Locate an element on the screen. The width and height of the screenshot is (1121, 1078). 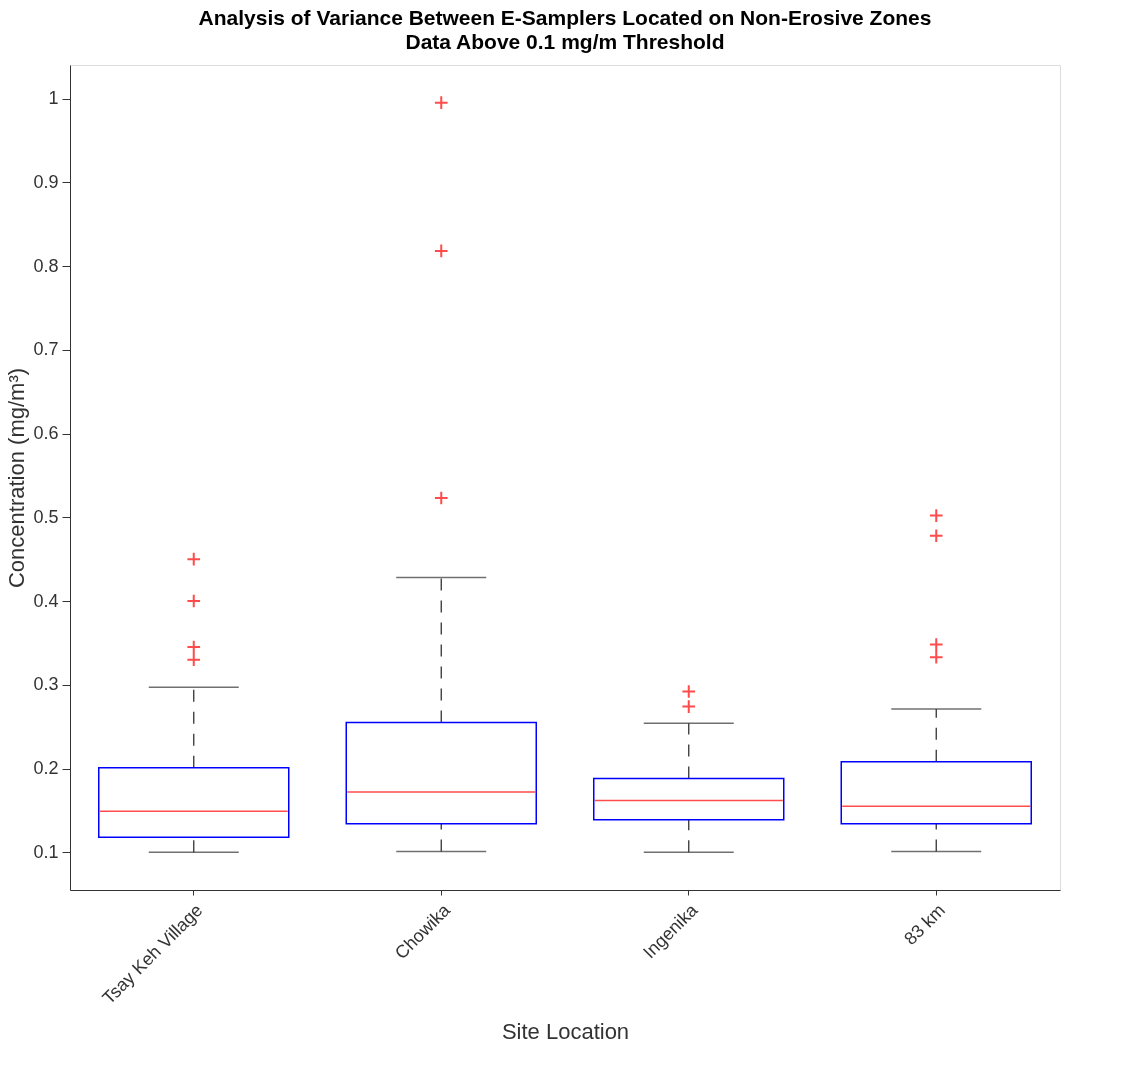
y-tick-label: 0.9 is located at coordinates (46, 181).